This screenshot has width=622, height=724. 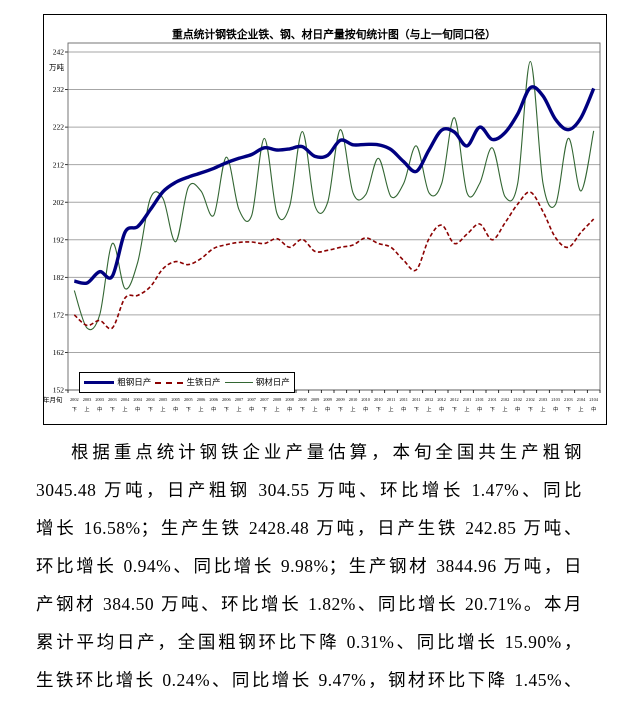 What do you see at coordinates (59, 127) in the screenshot?
I see `y-axis-tick-label: 222` at bounding box center [59, 127].